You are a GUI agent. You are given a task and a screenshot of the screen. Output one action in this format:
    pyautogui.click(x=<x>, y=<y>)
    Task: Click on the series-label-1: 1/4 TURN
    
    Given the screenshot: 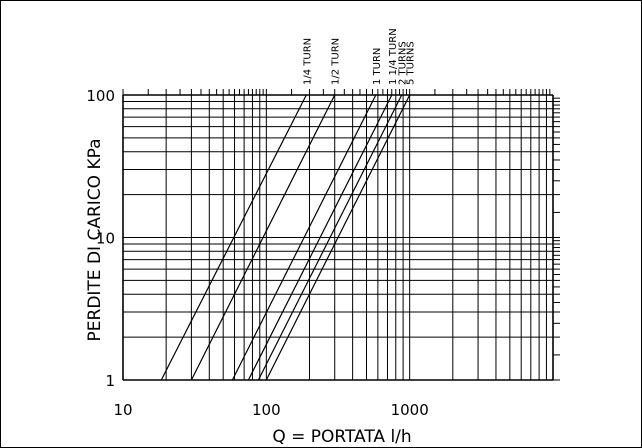 What is the action you would take?
    pyautogui.click(x=307, y=61)
    